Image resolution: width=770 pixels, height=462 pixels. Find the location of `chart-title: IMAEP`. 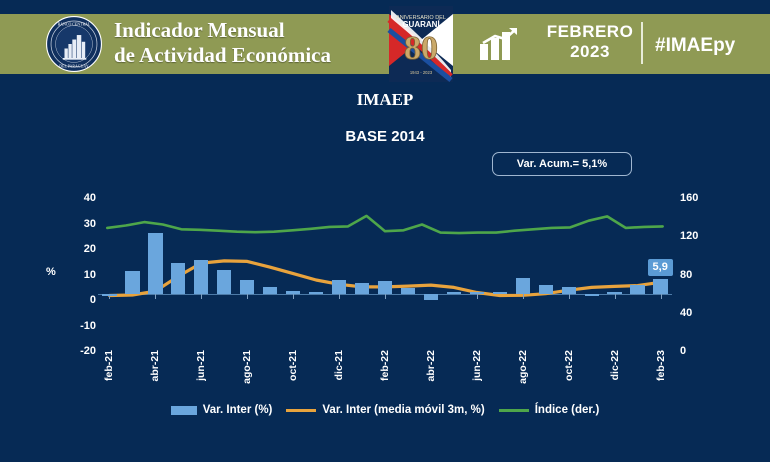

chart-title: IMAEP is located at coordinates (385, 99).